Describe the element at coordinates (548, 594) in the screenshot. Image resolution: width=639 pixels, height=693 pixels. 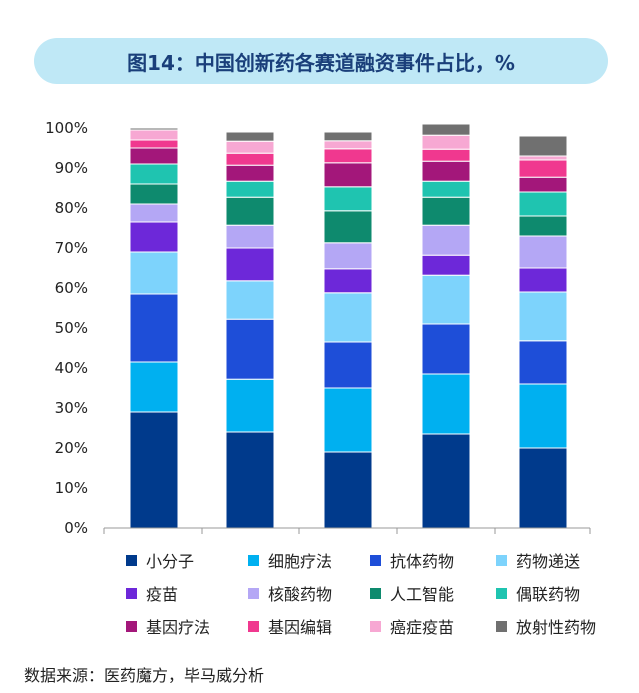
I see `legend-label: 偶联药物` at that location.